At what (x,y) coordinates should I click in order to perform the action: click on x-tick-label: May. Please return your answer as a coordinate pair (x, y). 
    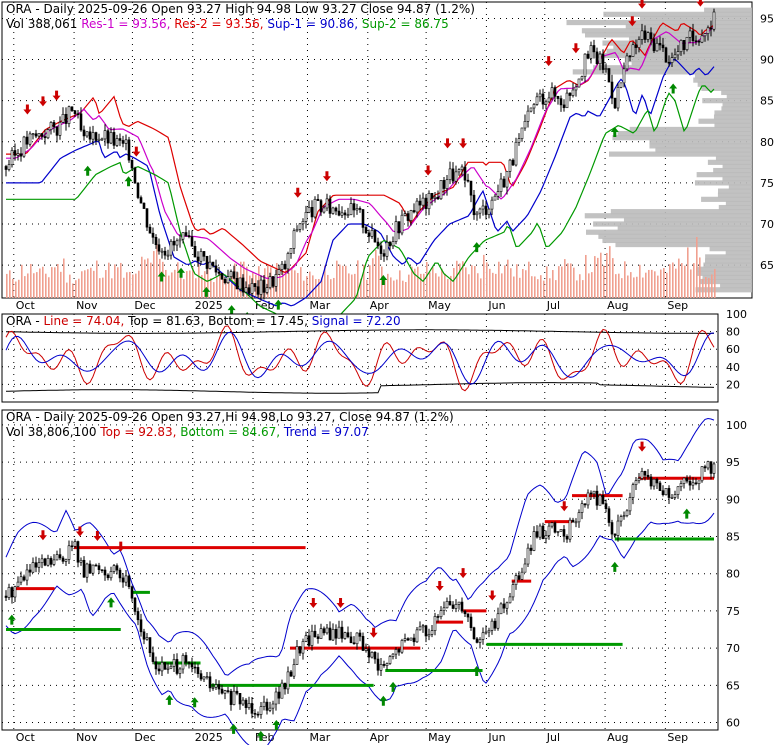
    Looking at the image, I should click on (439, 737).